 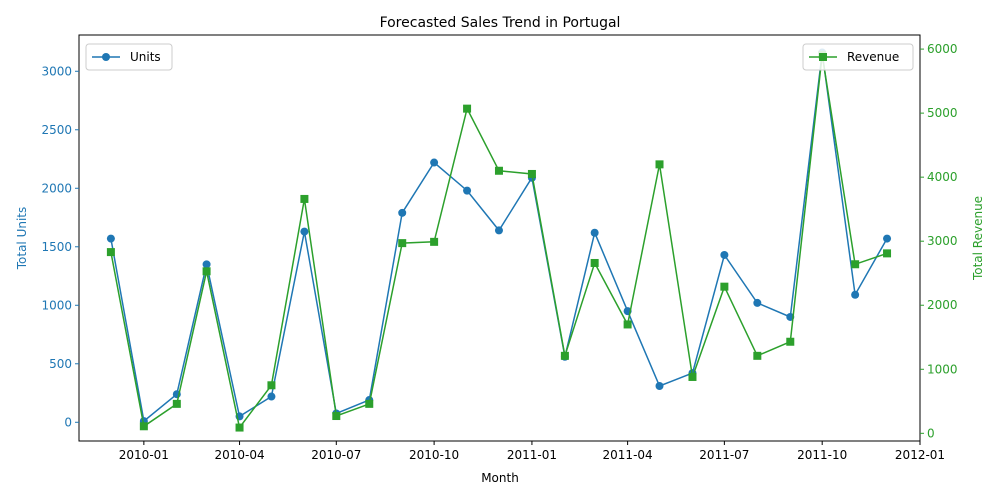 I want to click on y-right-tick-label: 3000, so click(x=942, y=241).